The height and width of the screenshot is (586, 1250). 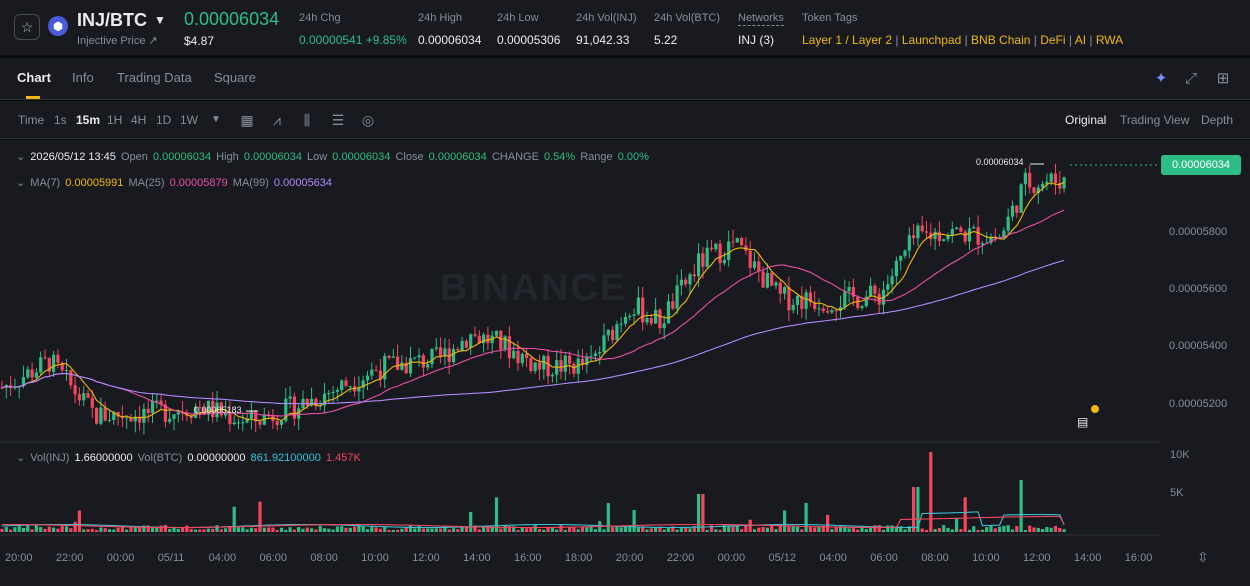 What do you see at coordinates (1080, 40) in the screenshot?
I see `tag-ai: AI` at bounding box center [1080, 40].